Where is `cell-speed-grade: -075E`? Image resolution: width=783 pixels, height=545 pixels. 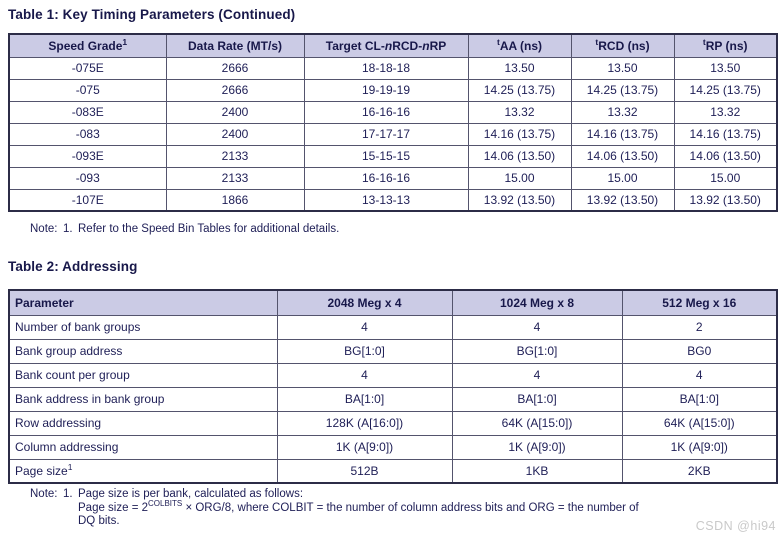 cell-speed-grade: -075E is located at coordinates (87, 68).